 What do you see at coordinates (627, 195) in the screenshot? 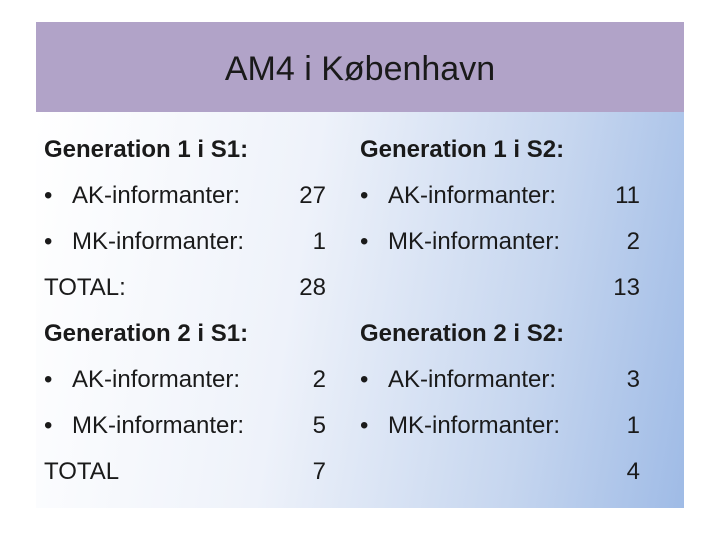
I see `item-value: 11` at bounding box center [627, 195].